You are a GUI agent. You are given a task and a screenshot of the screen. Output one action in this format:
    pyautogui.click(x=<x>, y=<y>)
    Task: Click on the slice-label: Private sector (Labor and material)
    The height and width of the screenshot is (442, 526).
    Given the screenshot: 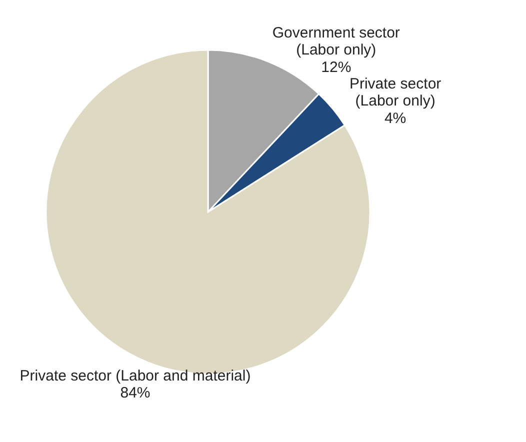 What is the action you would take?
    pyautogui.click(x=135, y=375)
    